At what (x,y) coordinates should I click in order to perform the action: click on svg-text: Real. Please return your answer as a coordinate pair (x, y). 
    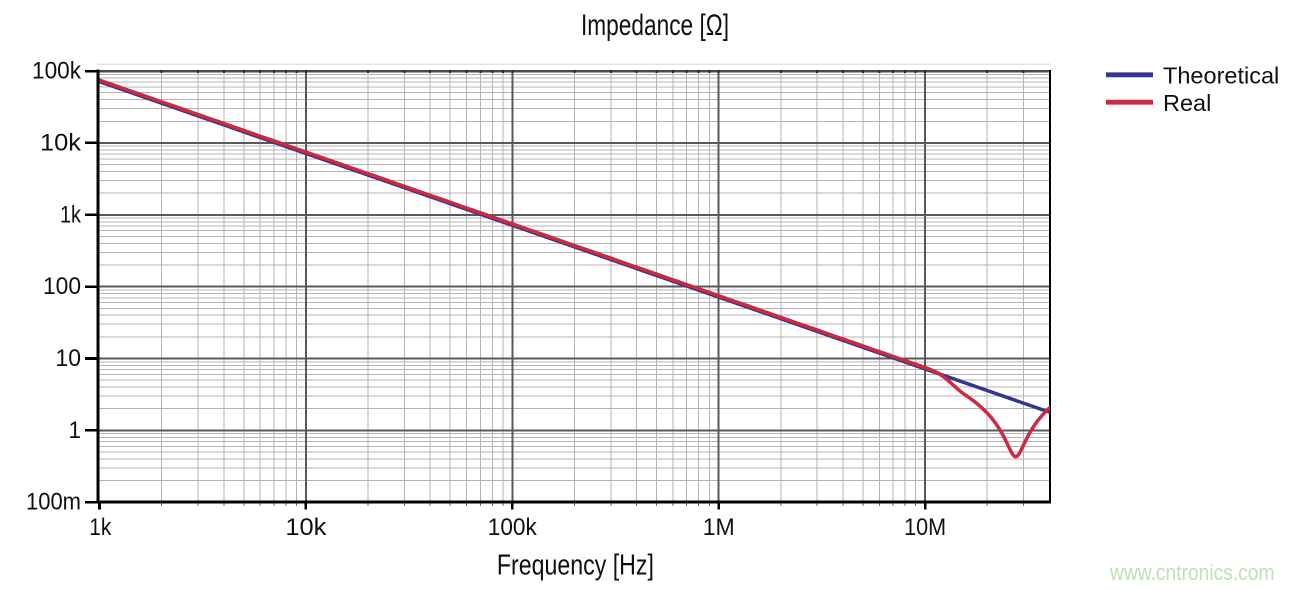
    Looking at the image, I should click on (1187, 103).